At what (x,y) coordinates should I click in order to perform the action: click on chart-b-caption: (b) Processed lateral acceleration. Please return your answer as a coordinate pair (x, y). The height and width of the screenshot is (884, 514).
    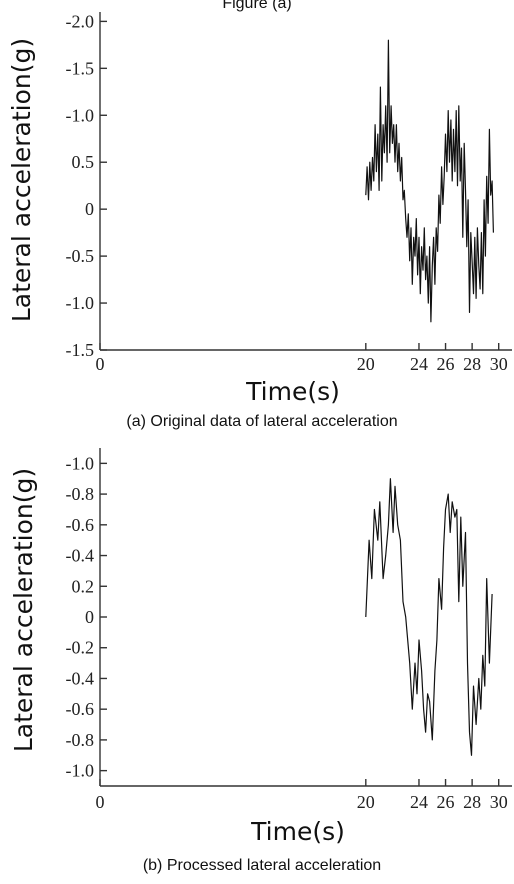
    Looking at the image, I should click on (262, 865).